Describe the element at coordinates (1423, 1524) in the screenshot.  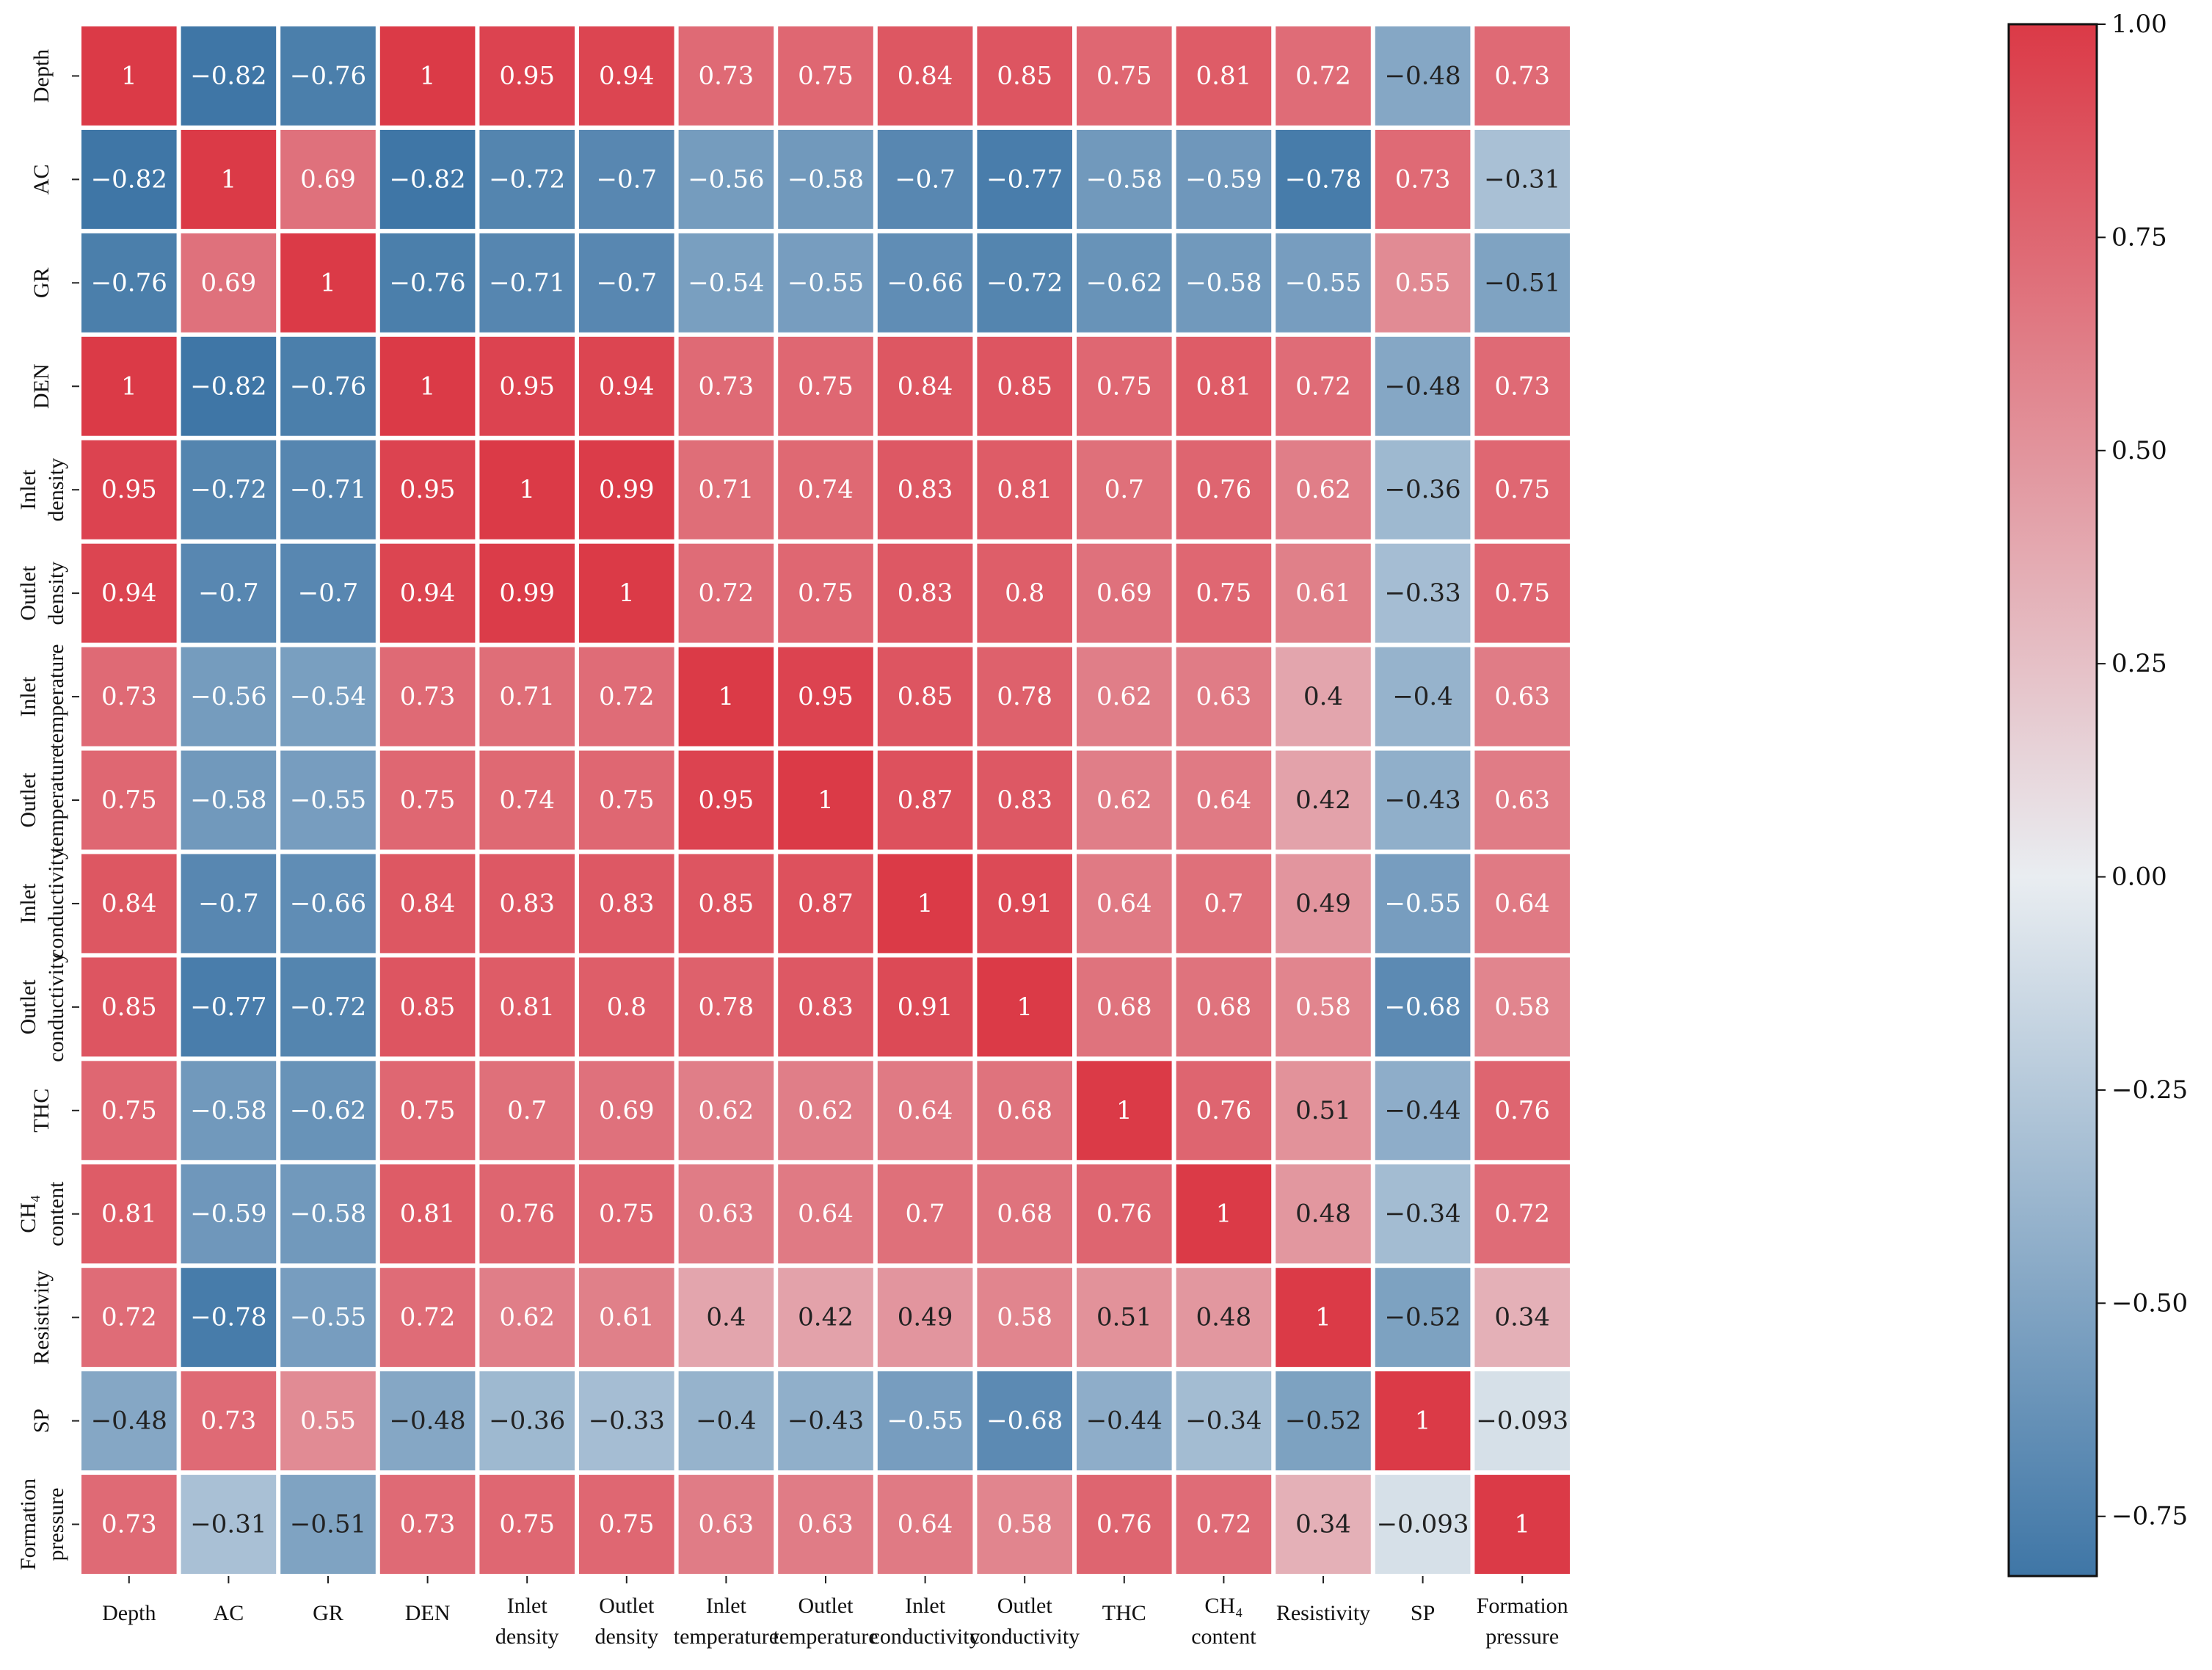
I see `cell-value-label: −0.093` at that location.